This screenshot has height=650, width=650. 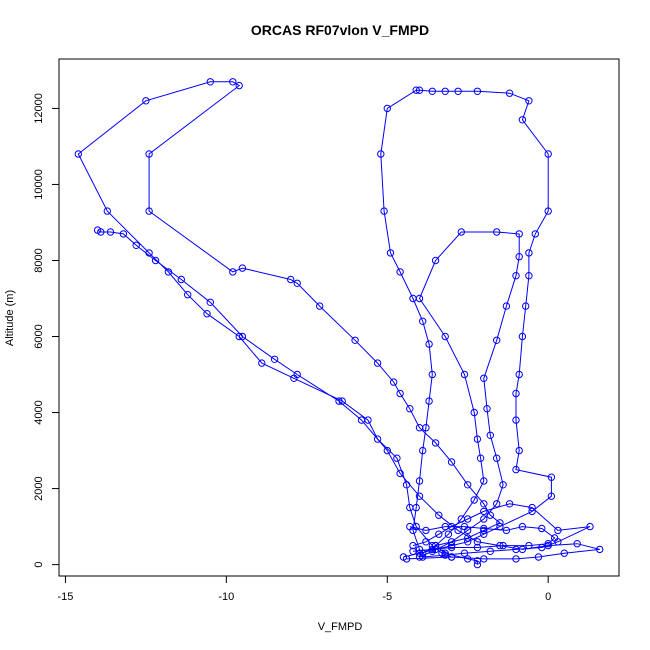 I want to click on x-tick-label: 0, so click(x=548, y=597).